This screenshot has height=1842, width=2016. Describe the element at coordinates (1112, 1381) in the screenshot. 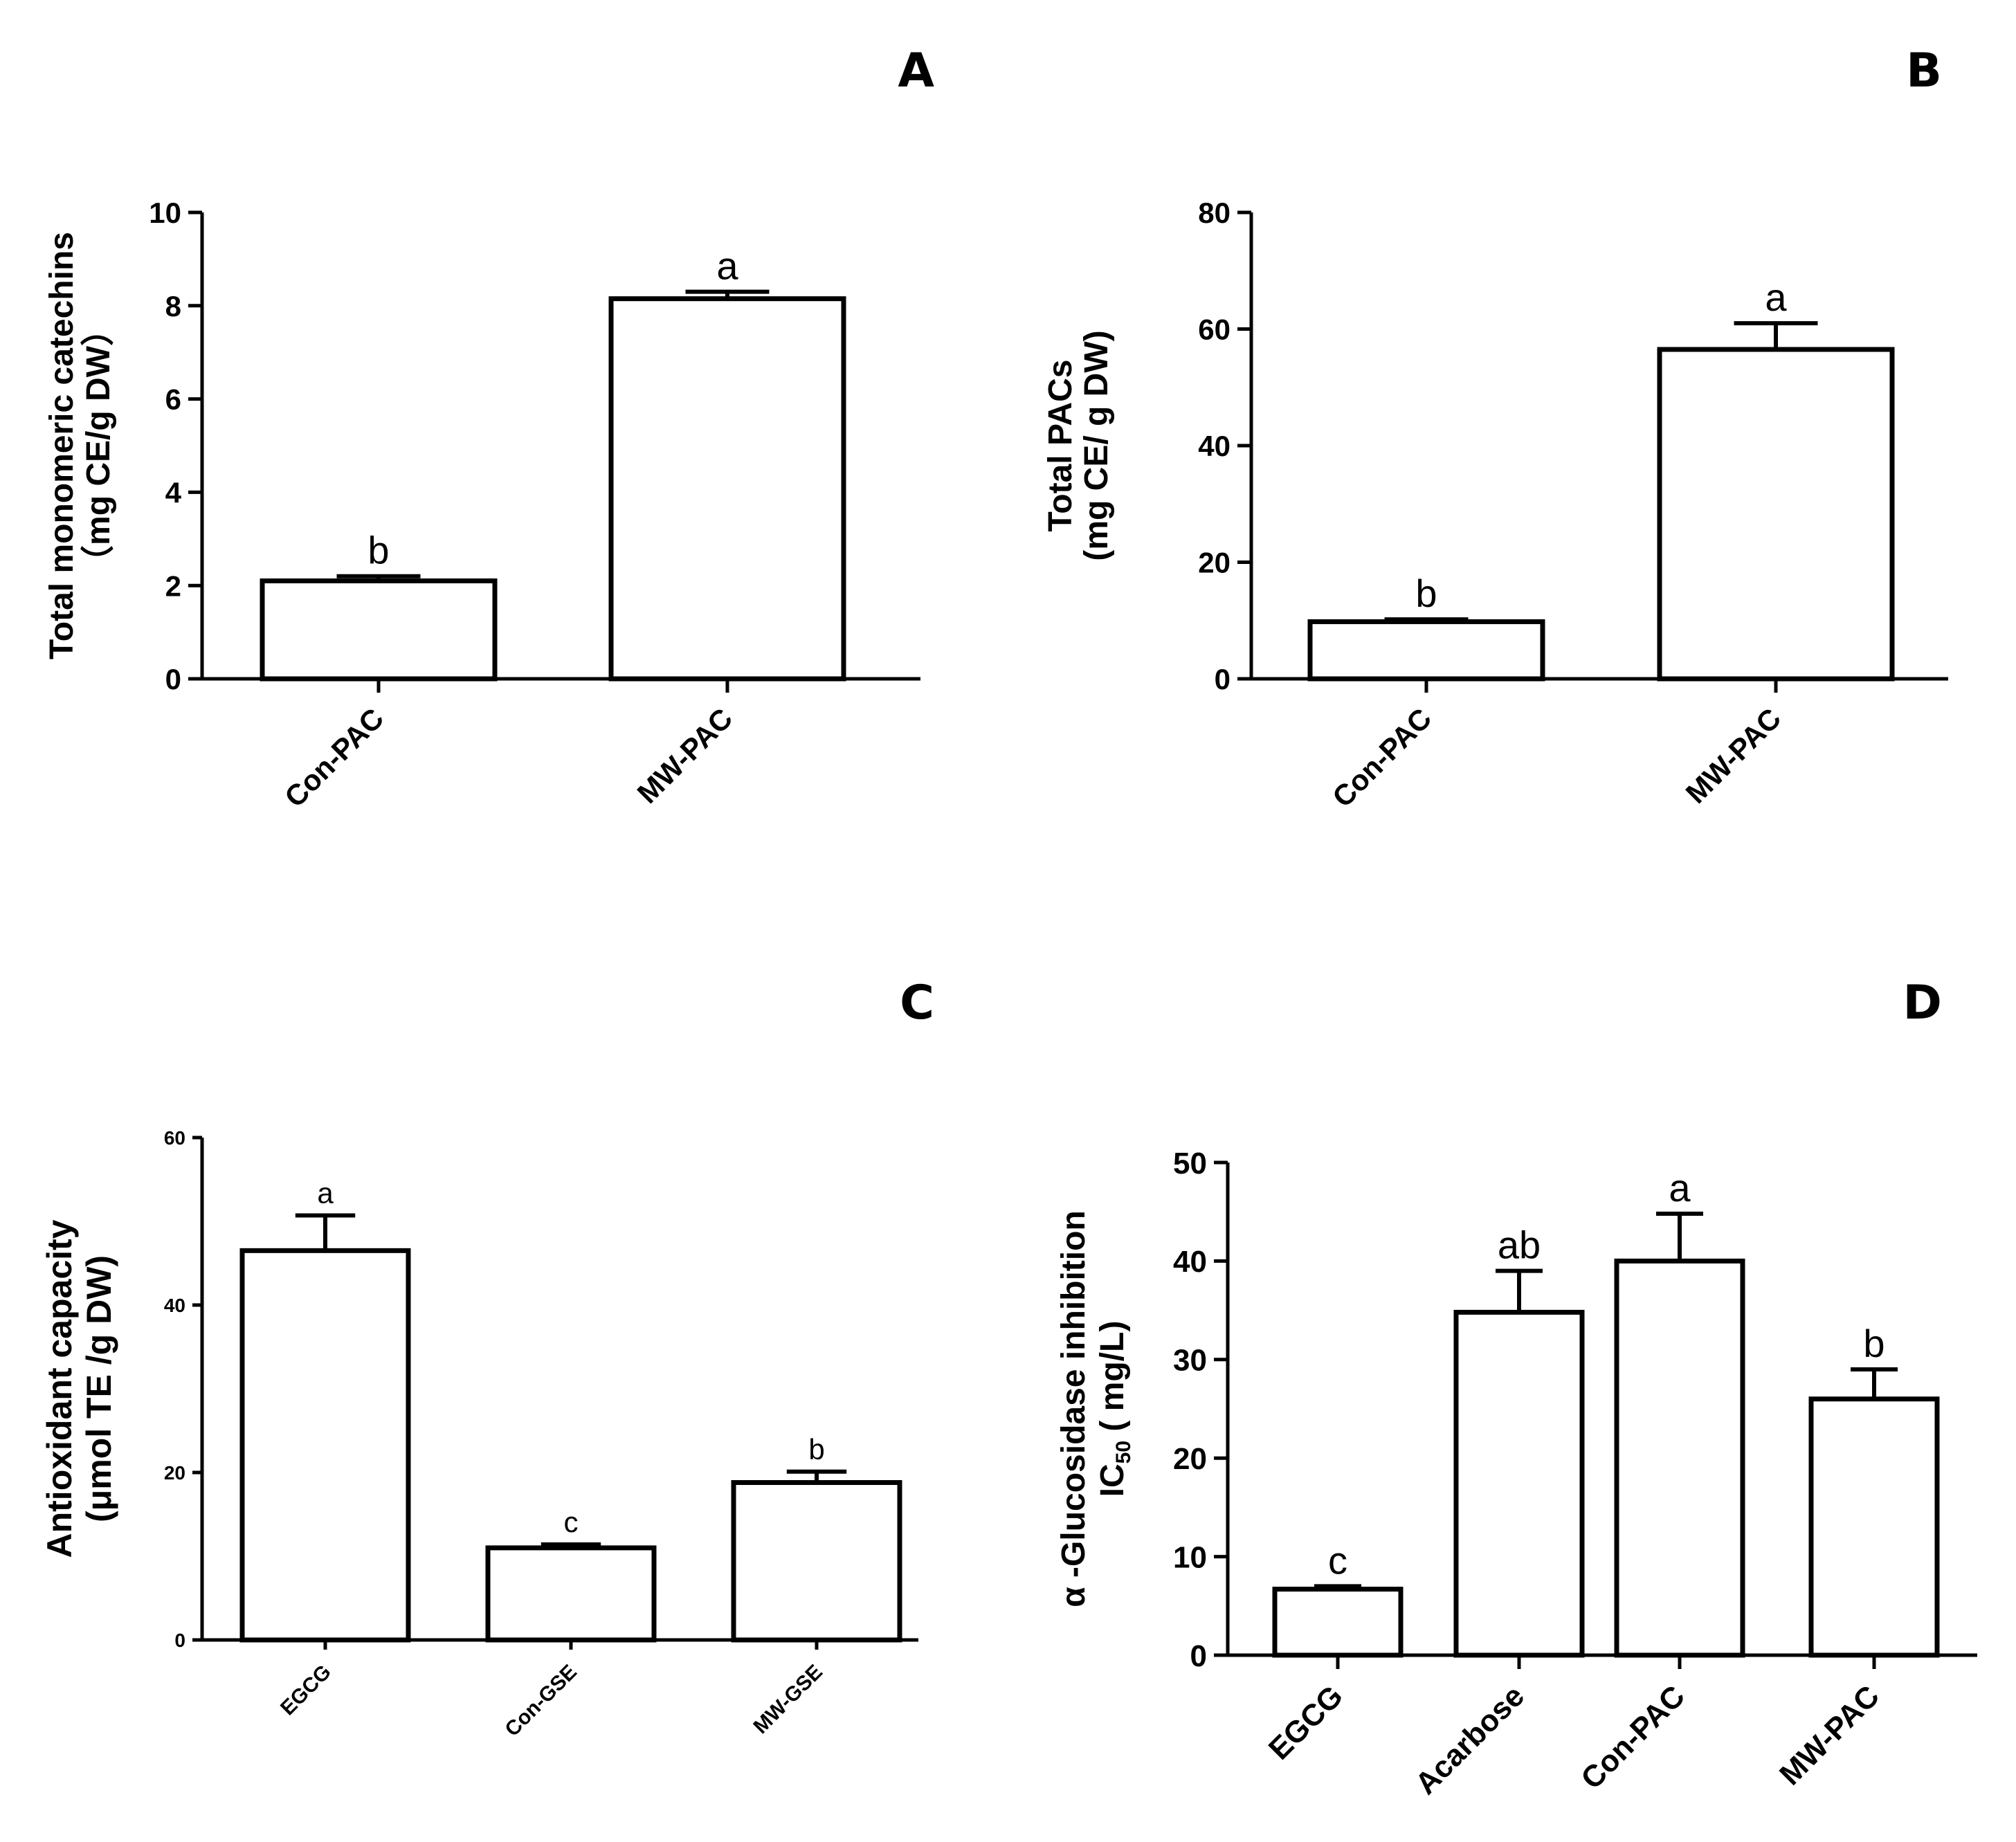

I see `y-axis-subtitle-unit: ( mg/L)` at that location.